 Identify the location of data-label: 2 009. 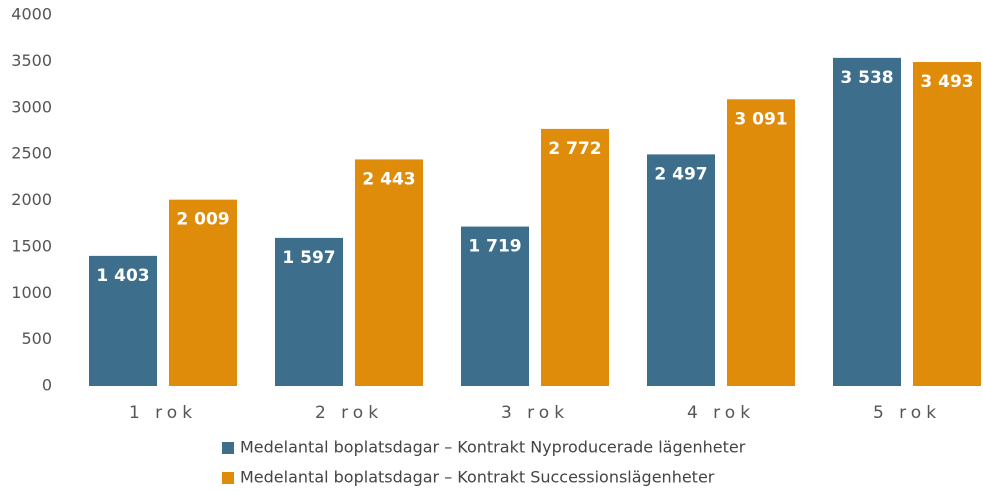
(202, 220).